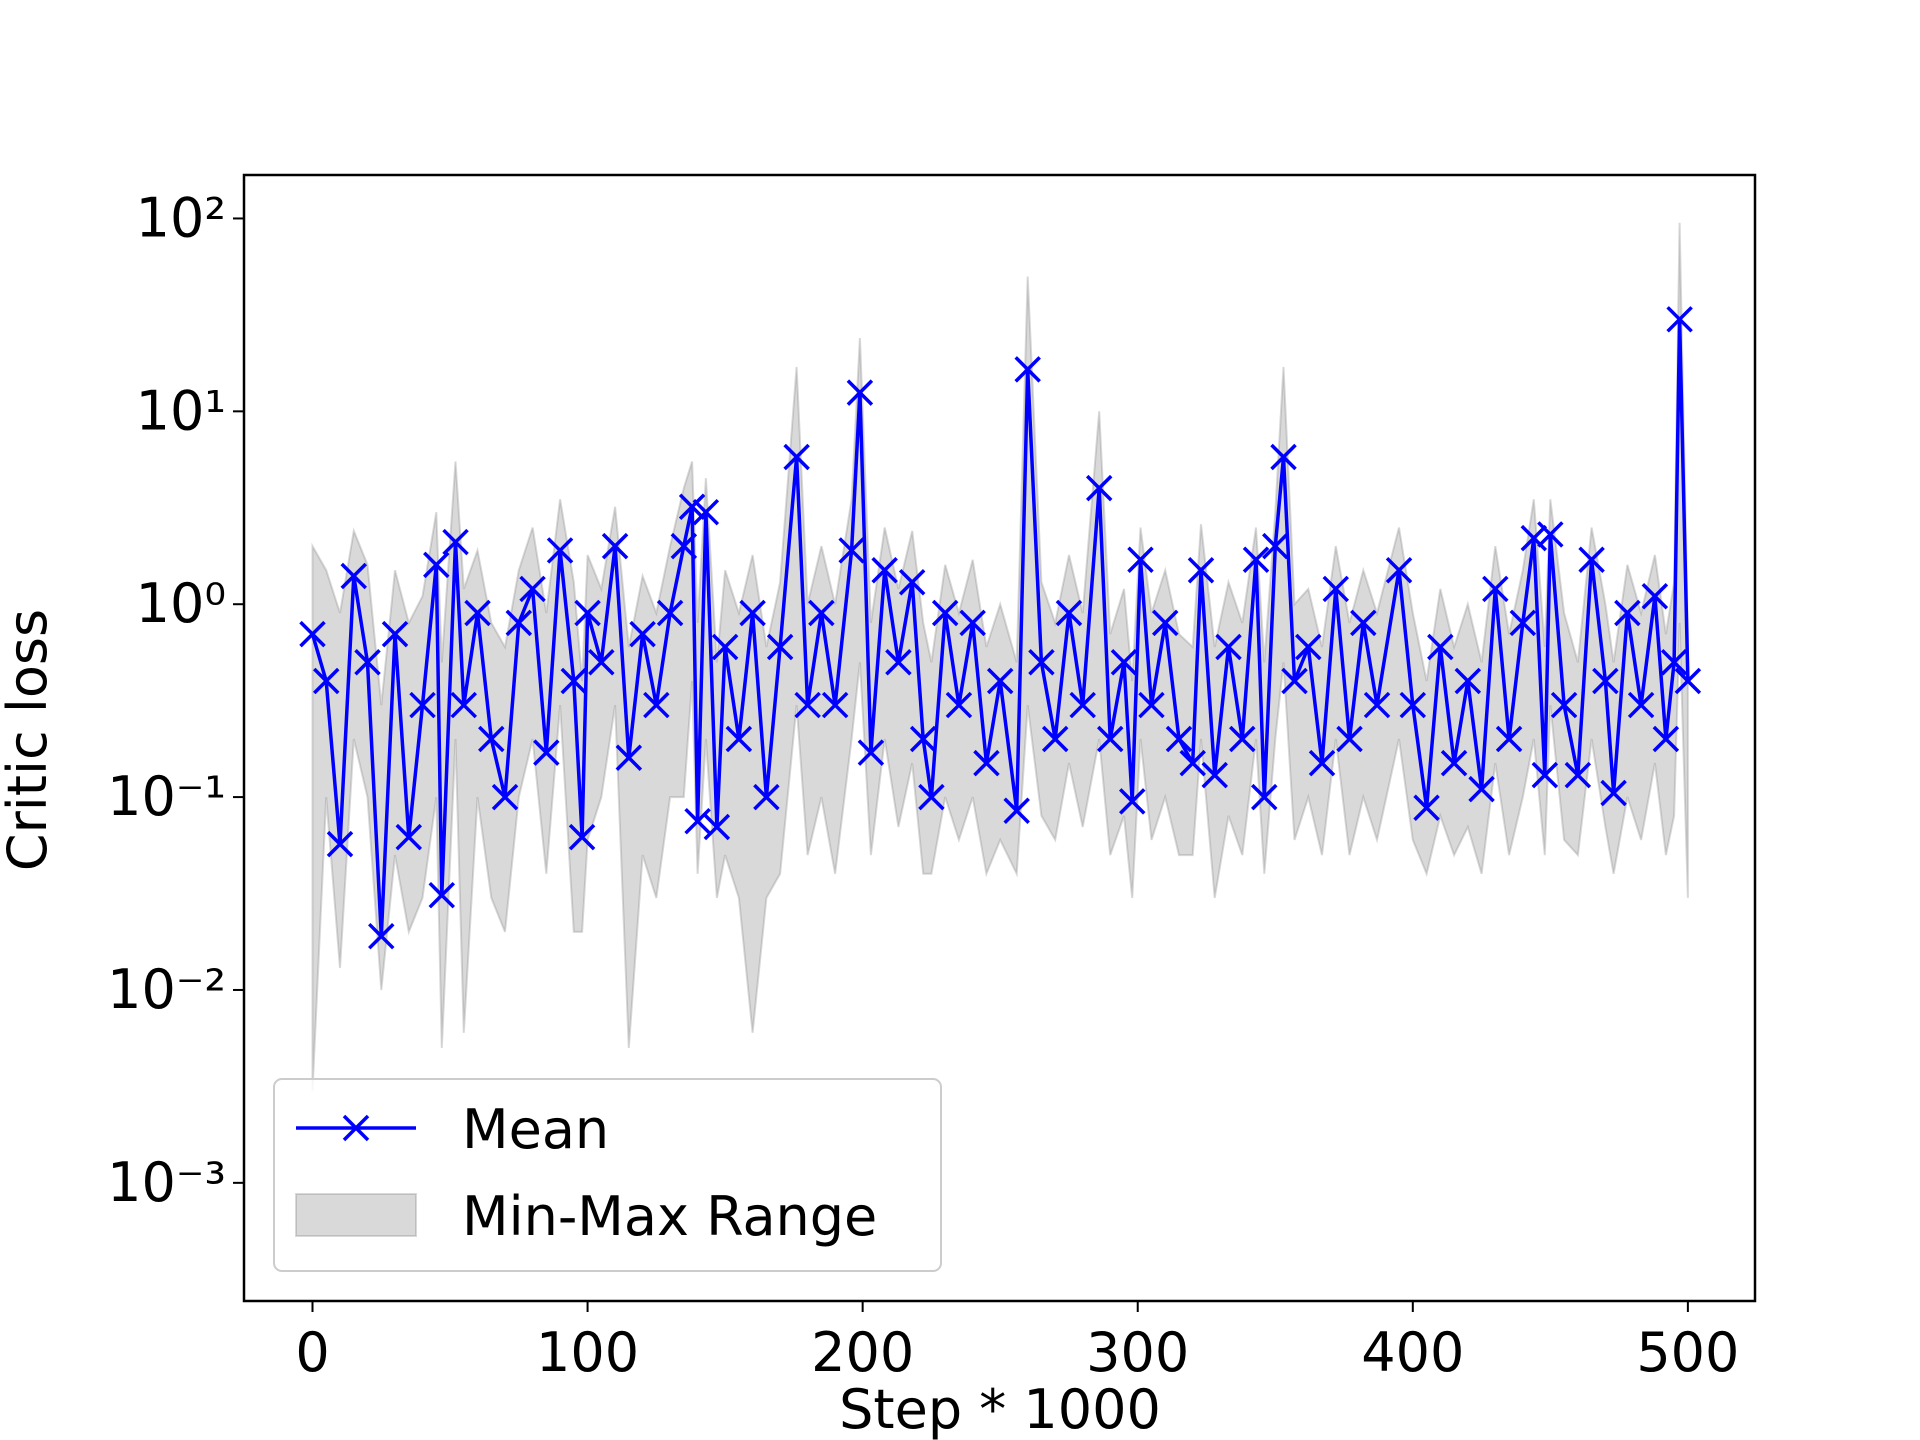 This screenshot has width=1920, height=1440. I want to click on legend-box, so click(607, 1175).